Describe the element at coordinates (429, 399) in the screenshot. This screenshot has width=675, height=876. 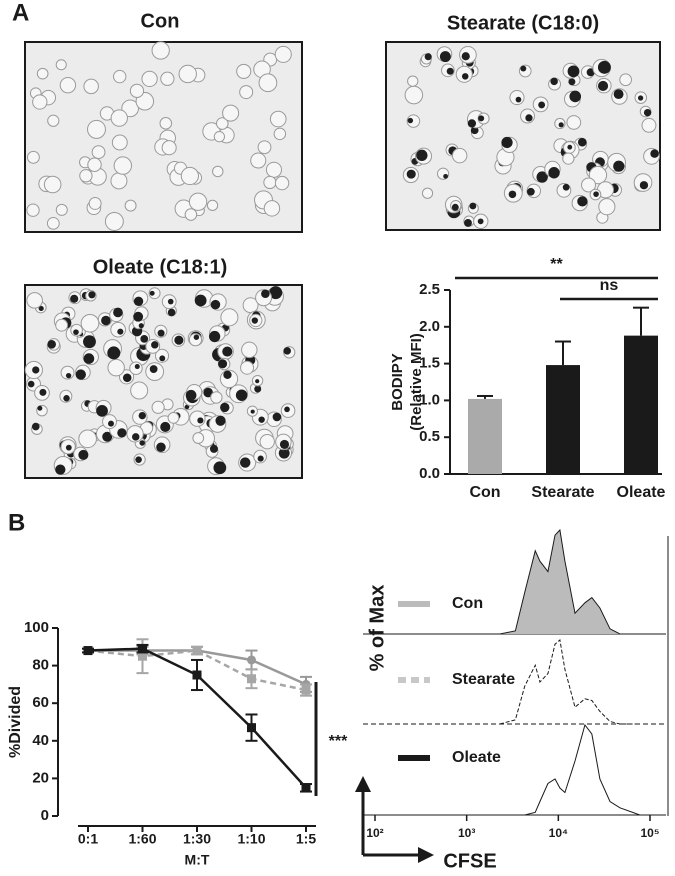
I see `y-tick-label: 1.0` at that location.